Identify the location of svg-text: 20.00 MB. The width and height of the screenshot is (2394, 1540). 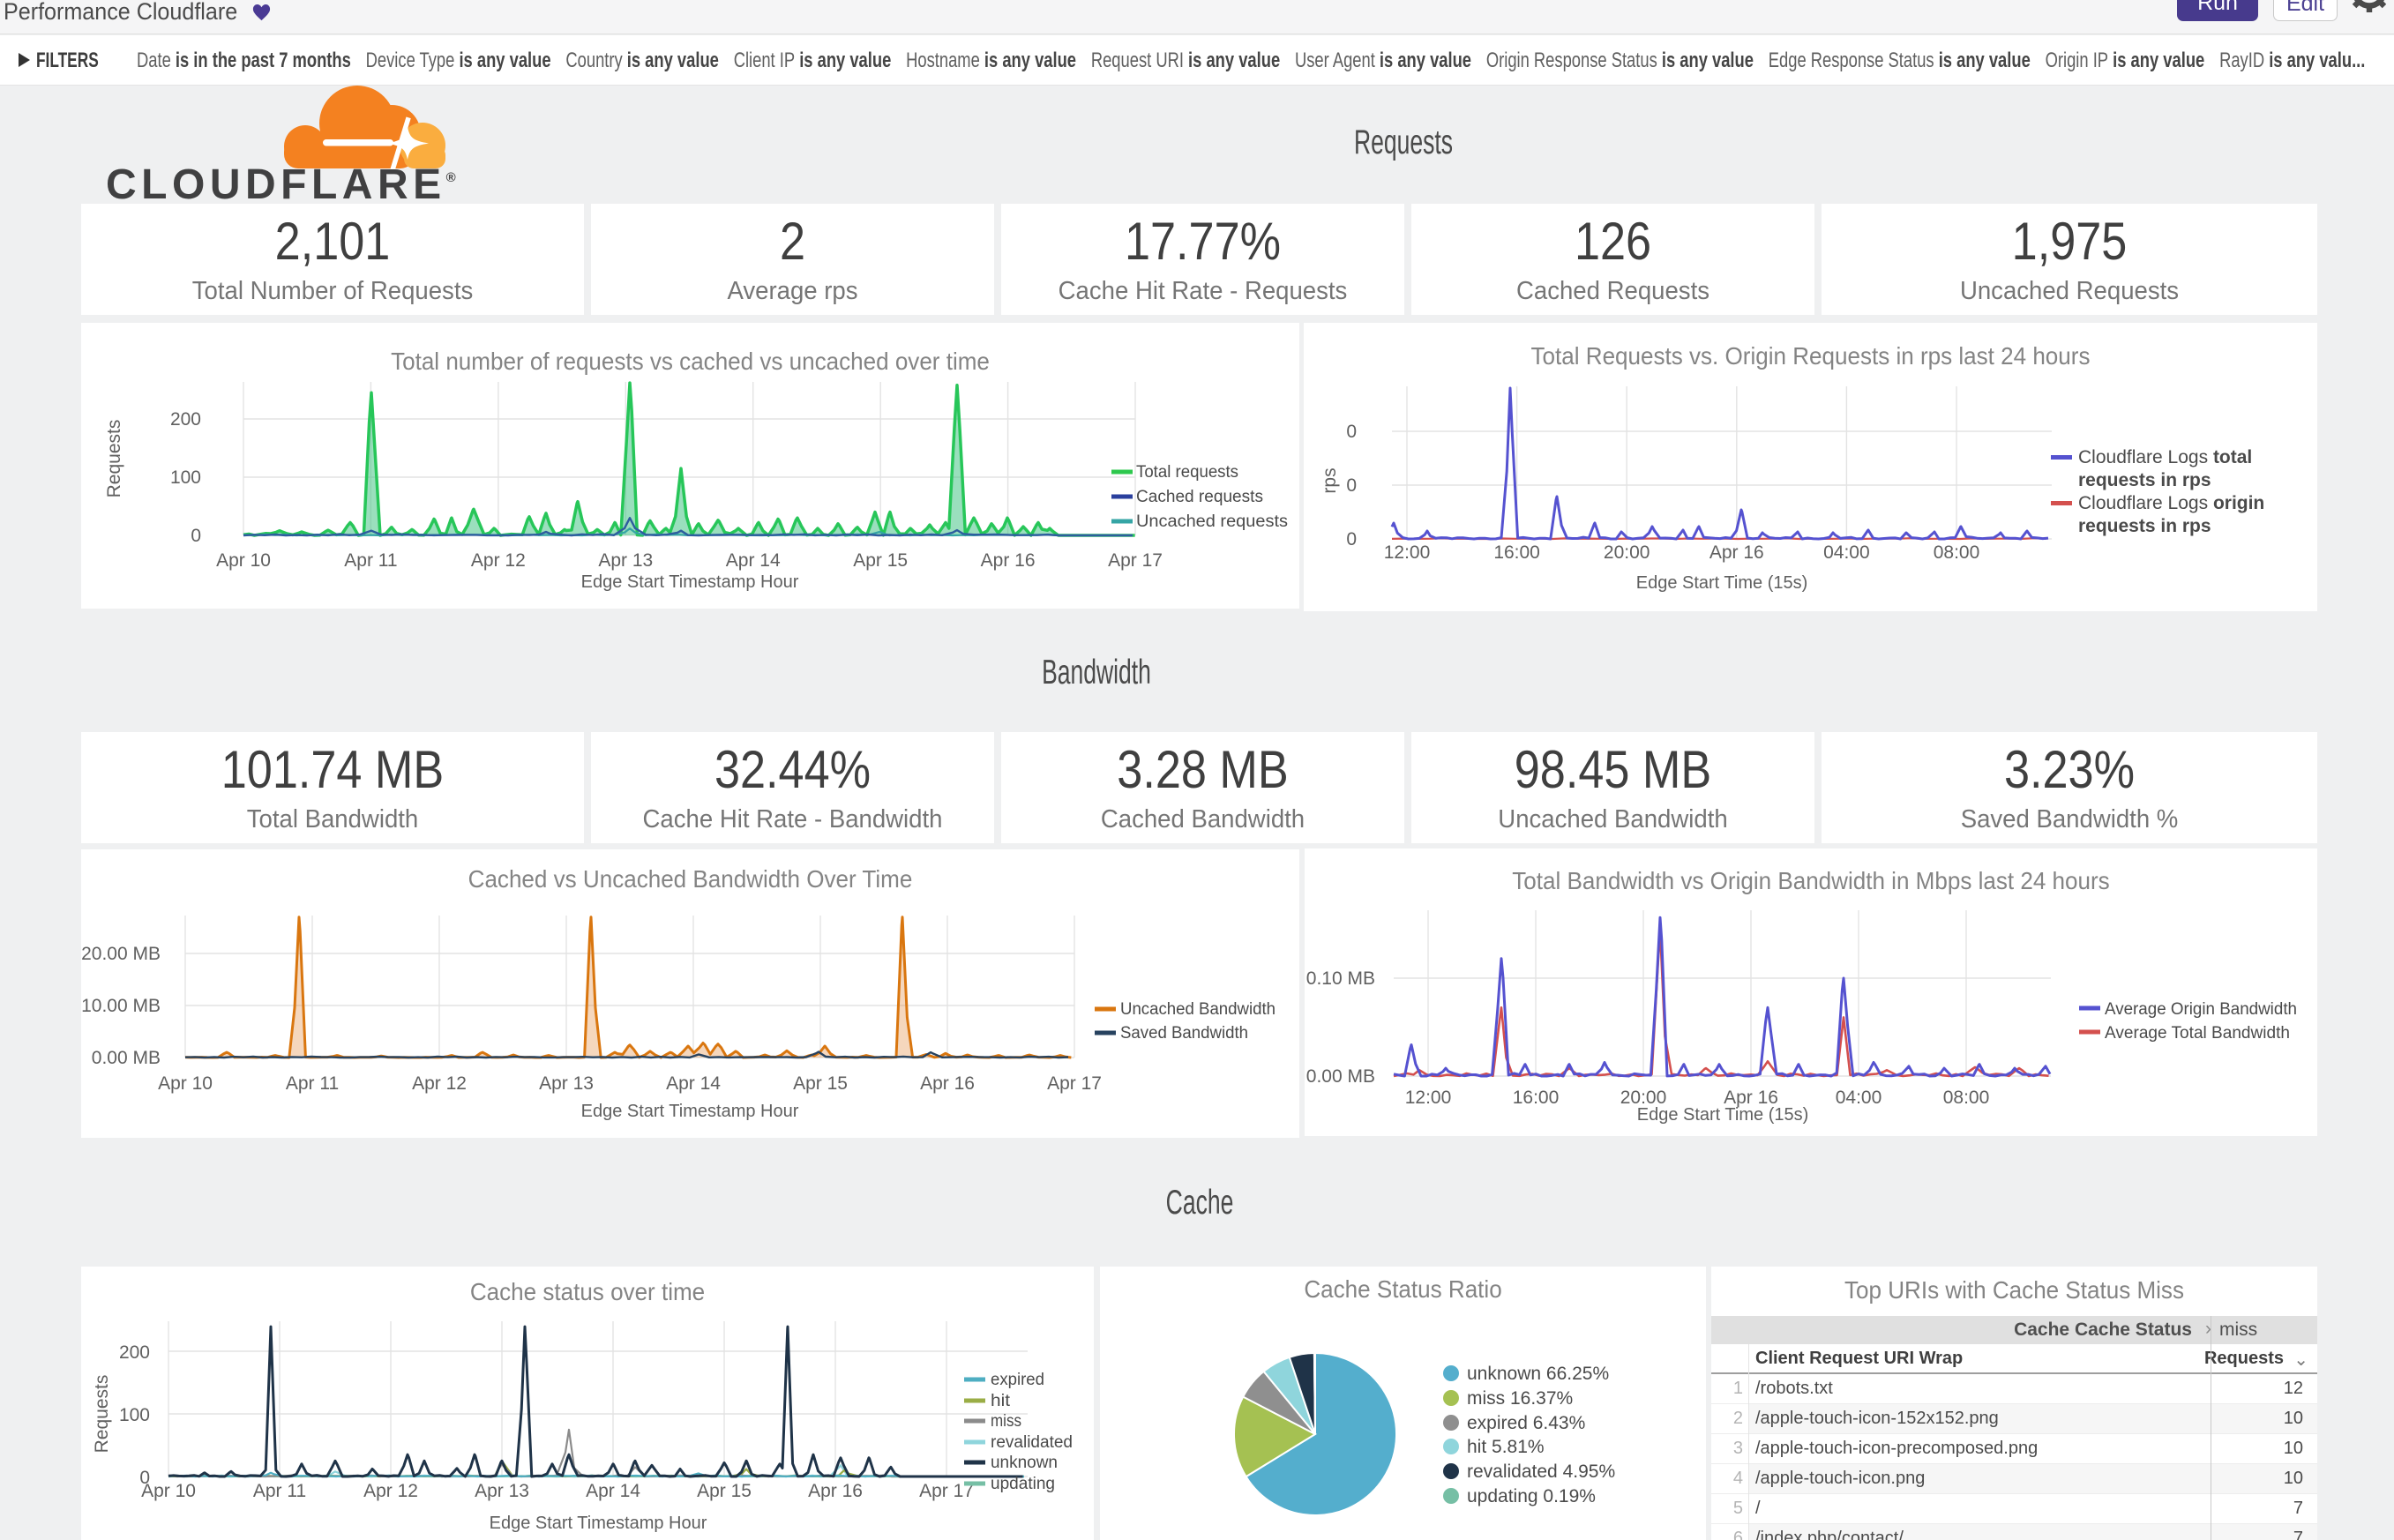
(121, 954).